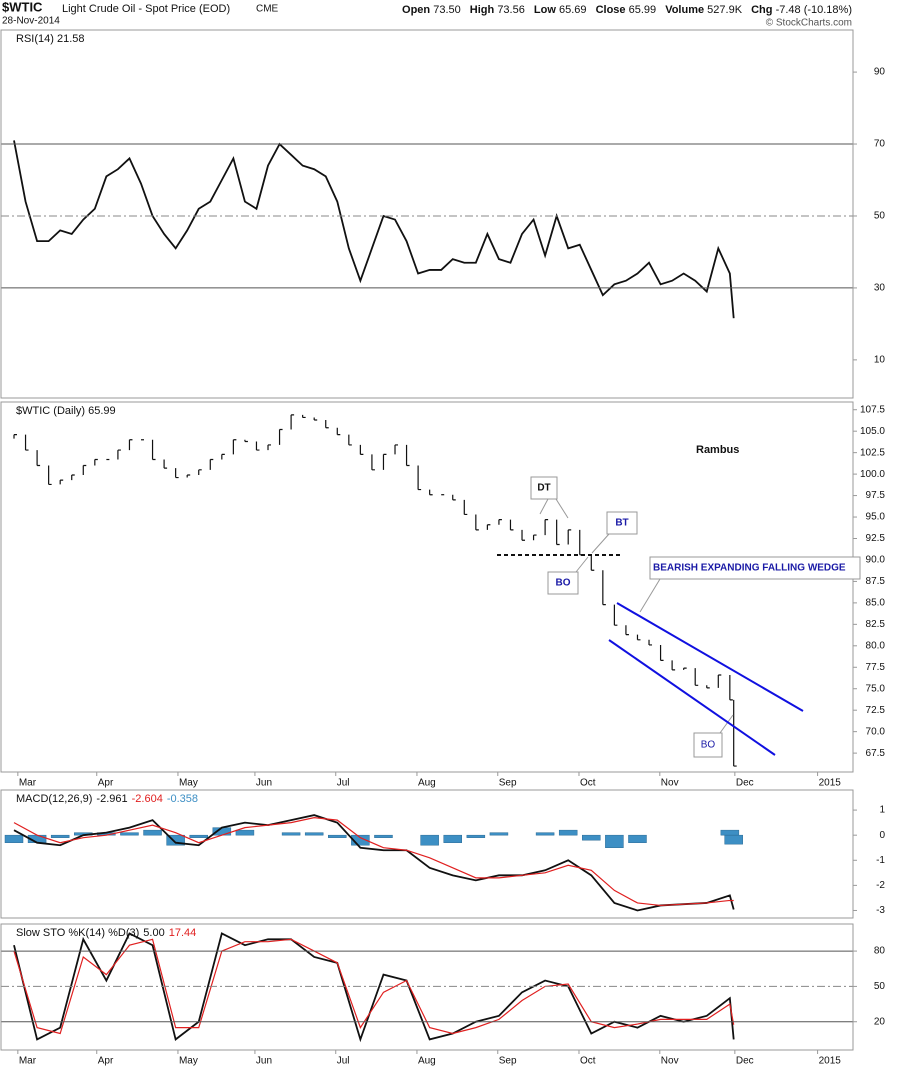  Describe the element at coordinates (880, 1021) in the screenshot. I see `y-tick-label: 20` at that location.